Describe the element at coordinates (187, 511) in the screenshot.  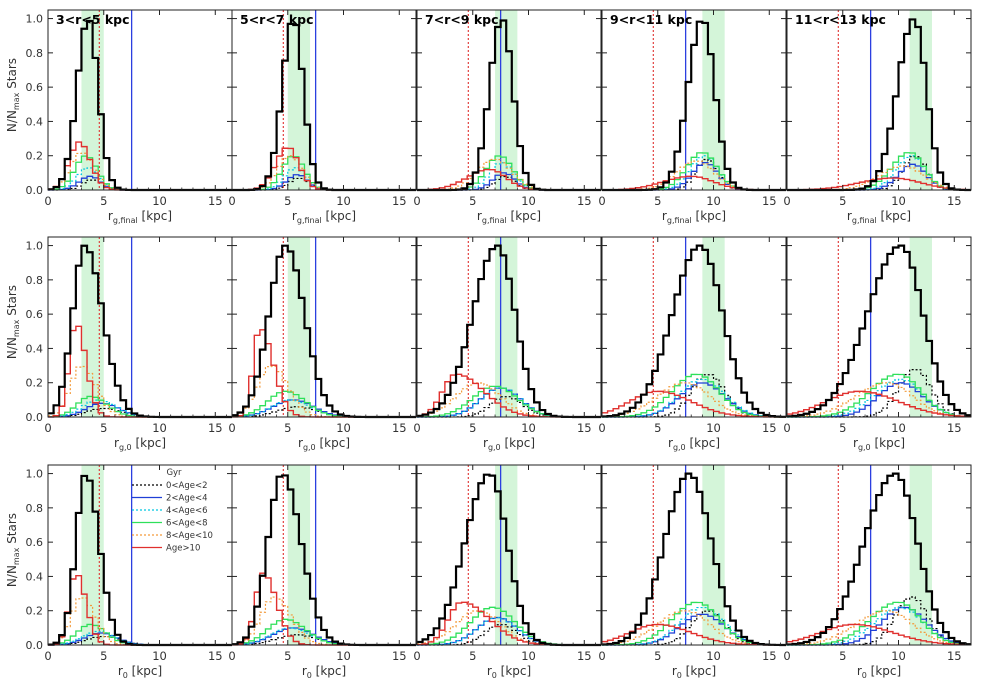
I see `legend-entry-label: 4<Age<6` at that location.